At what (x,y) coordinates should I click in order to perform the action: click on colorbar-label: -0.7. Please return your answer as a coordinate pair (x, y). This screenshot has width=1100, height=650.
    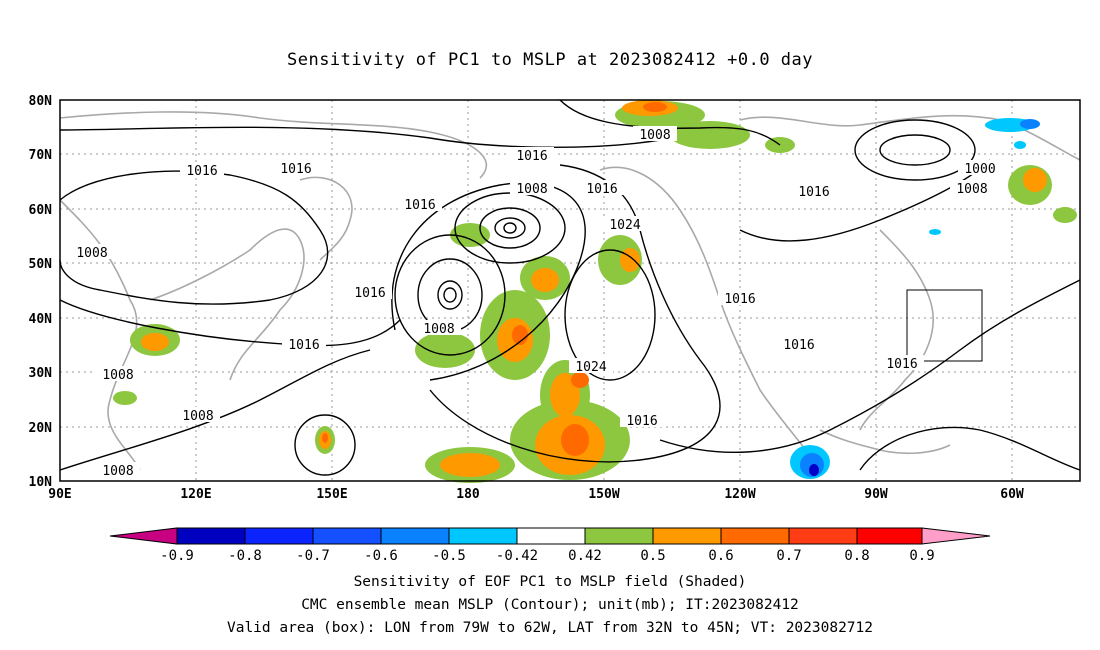
    Looking at the image, I should click on (313, 556).